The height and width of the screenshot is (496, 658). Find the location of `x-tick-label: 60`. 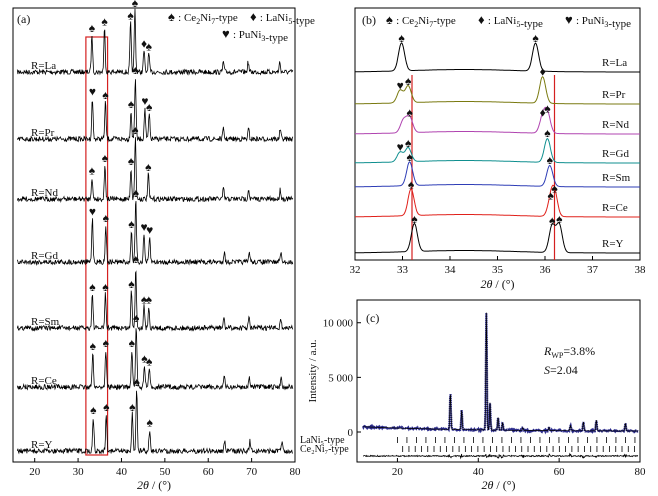

x-tick-label: 60 is located at coordinates (209, 472).